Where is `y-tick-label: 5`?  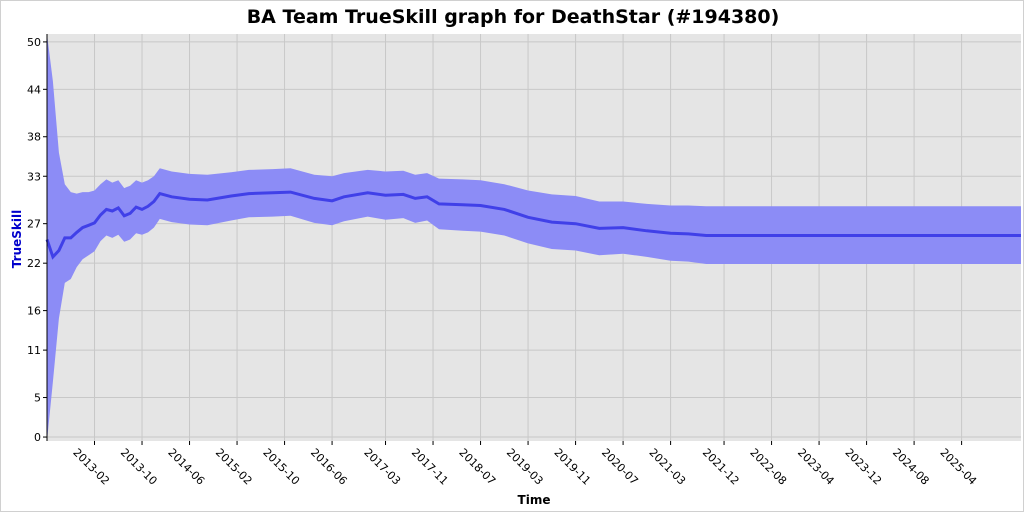 y-tick-label: 5 is located at coordinates (37, 398).